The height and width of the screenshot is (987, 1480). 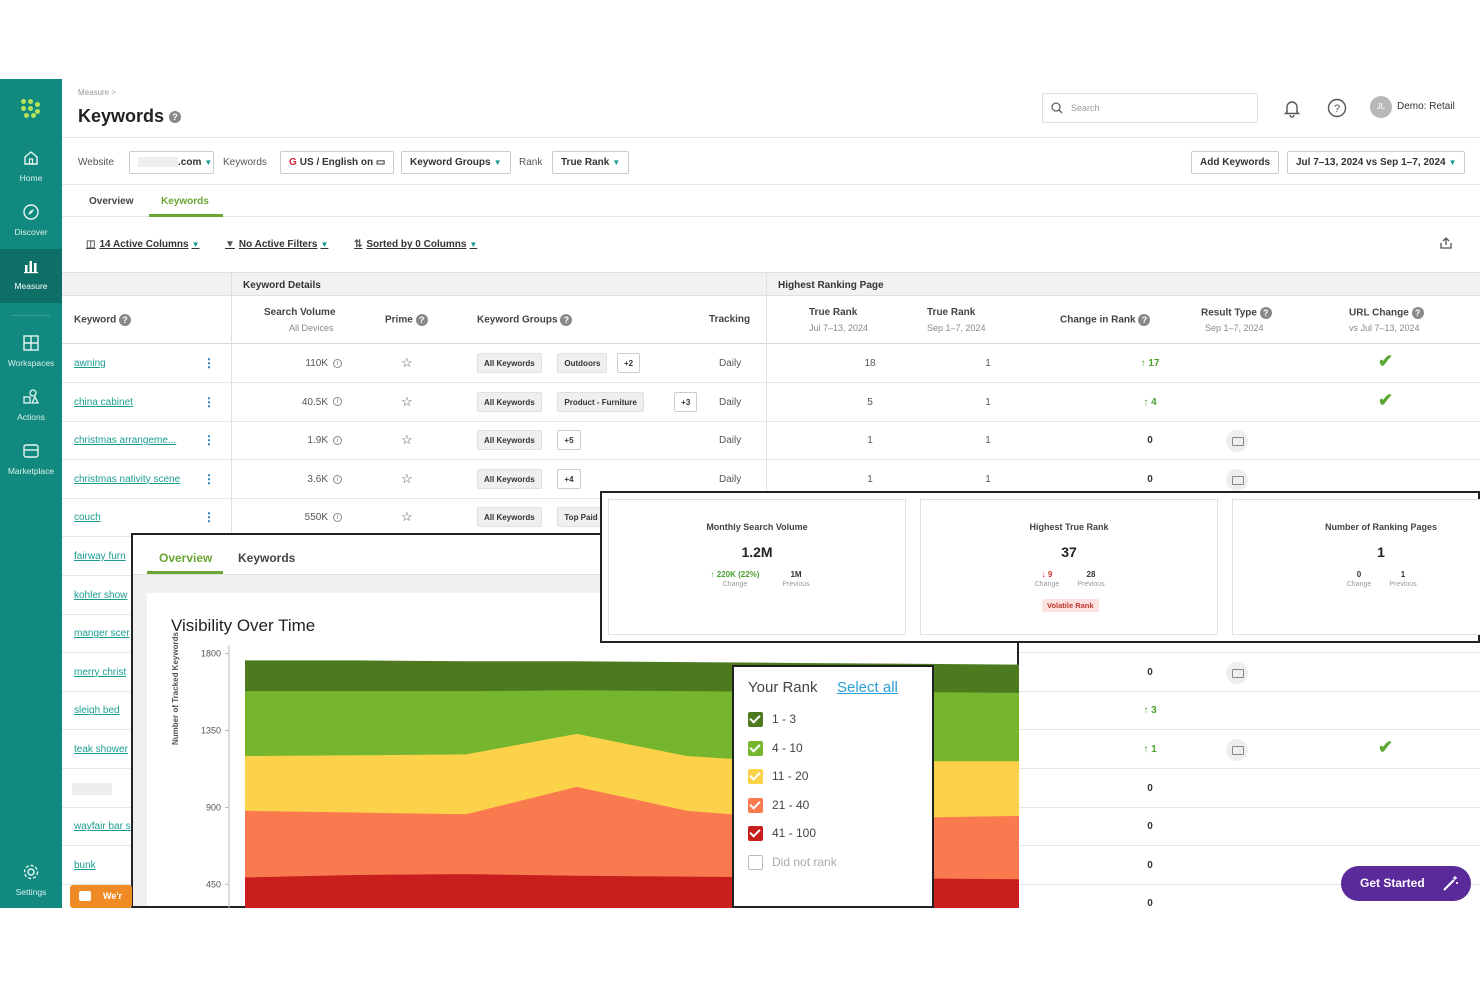 I want to click on chat-button: We'r, so click(x=101, y=896).